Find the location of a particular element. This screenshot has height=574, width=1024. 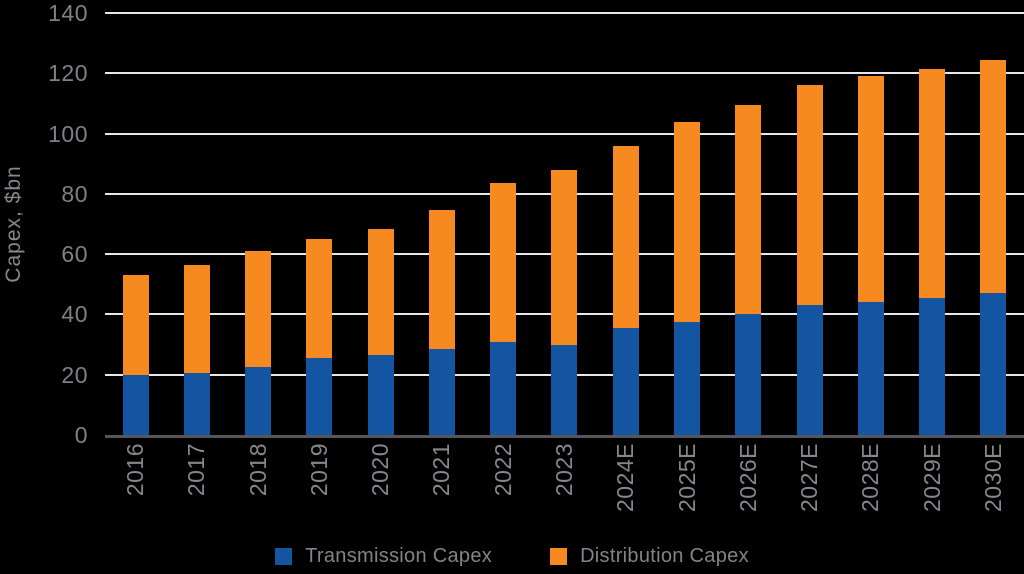

x-tick-label-text: 2030E is located at coordinates (992, 478).